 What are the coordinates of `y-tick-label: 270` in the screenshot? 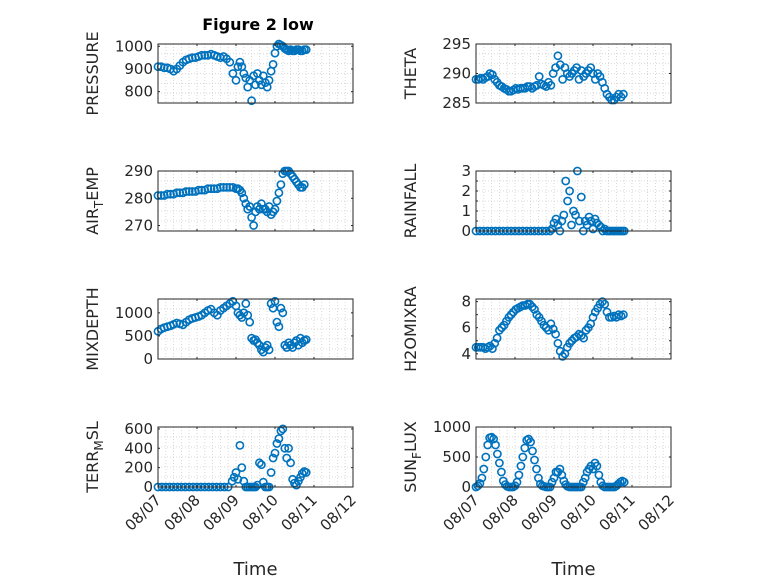 It's located at (138, 226).